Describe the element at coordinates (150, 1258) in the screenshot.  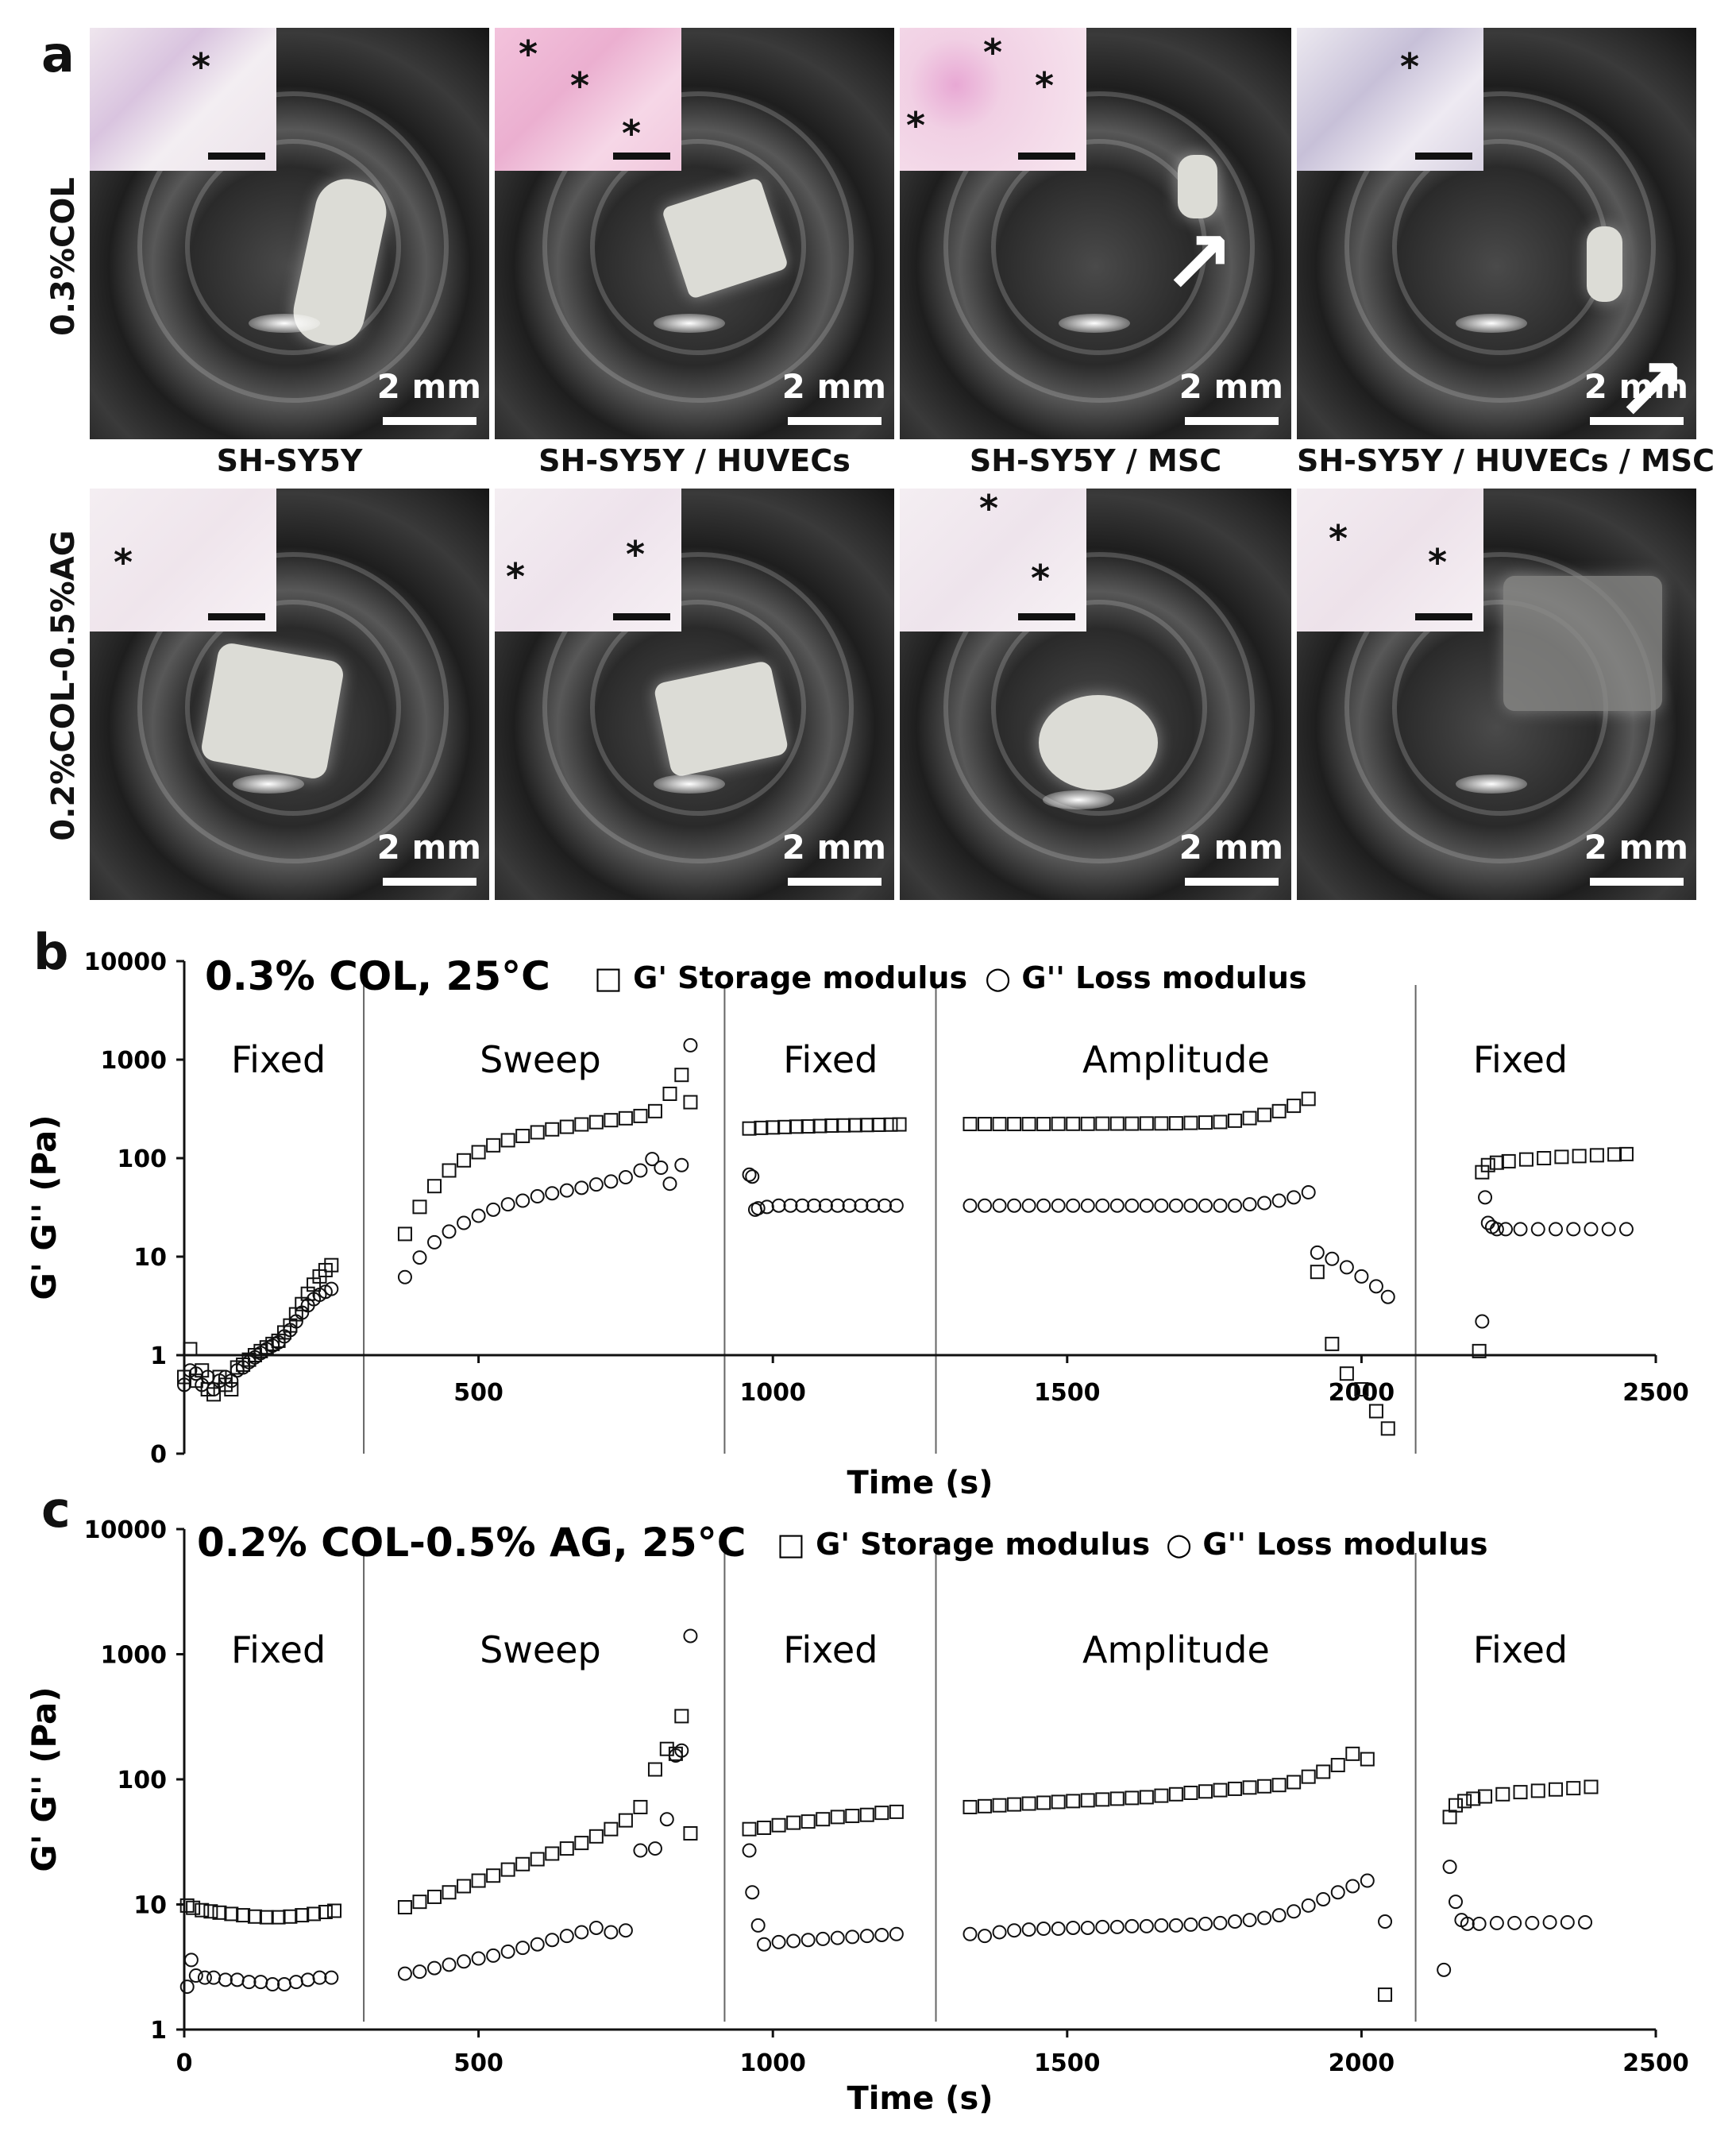
I see `y-tick-label: 10` at that location.